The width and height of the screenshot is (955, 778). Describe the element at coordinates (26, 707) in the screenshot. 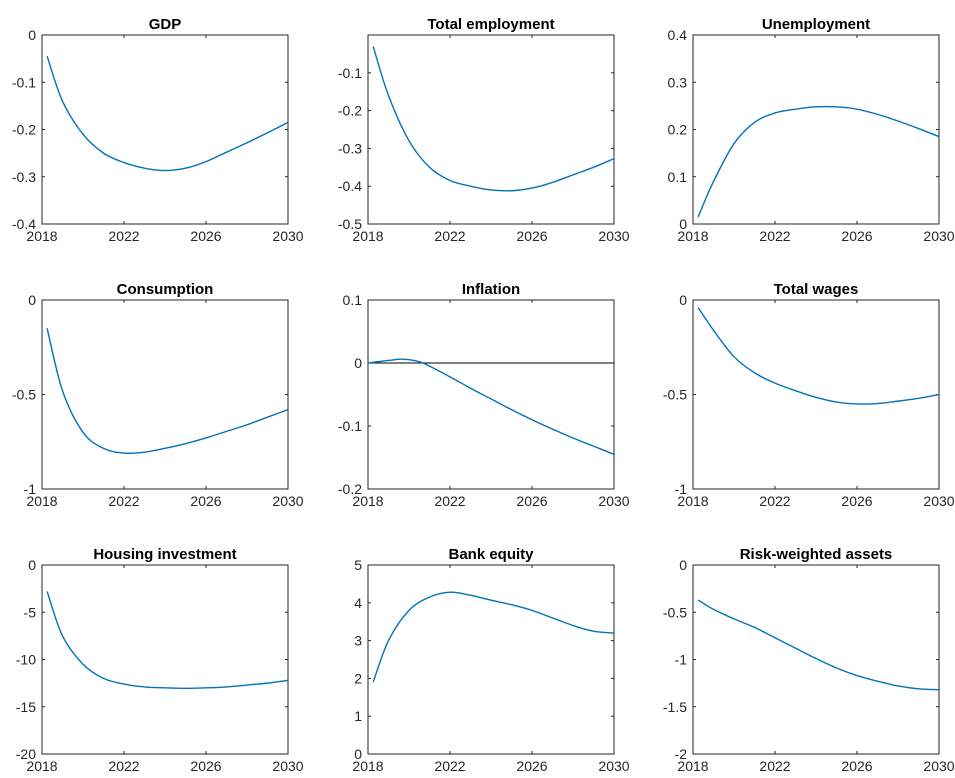

I see `y-tick-label: -15` at that location.